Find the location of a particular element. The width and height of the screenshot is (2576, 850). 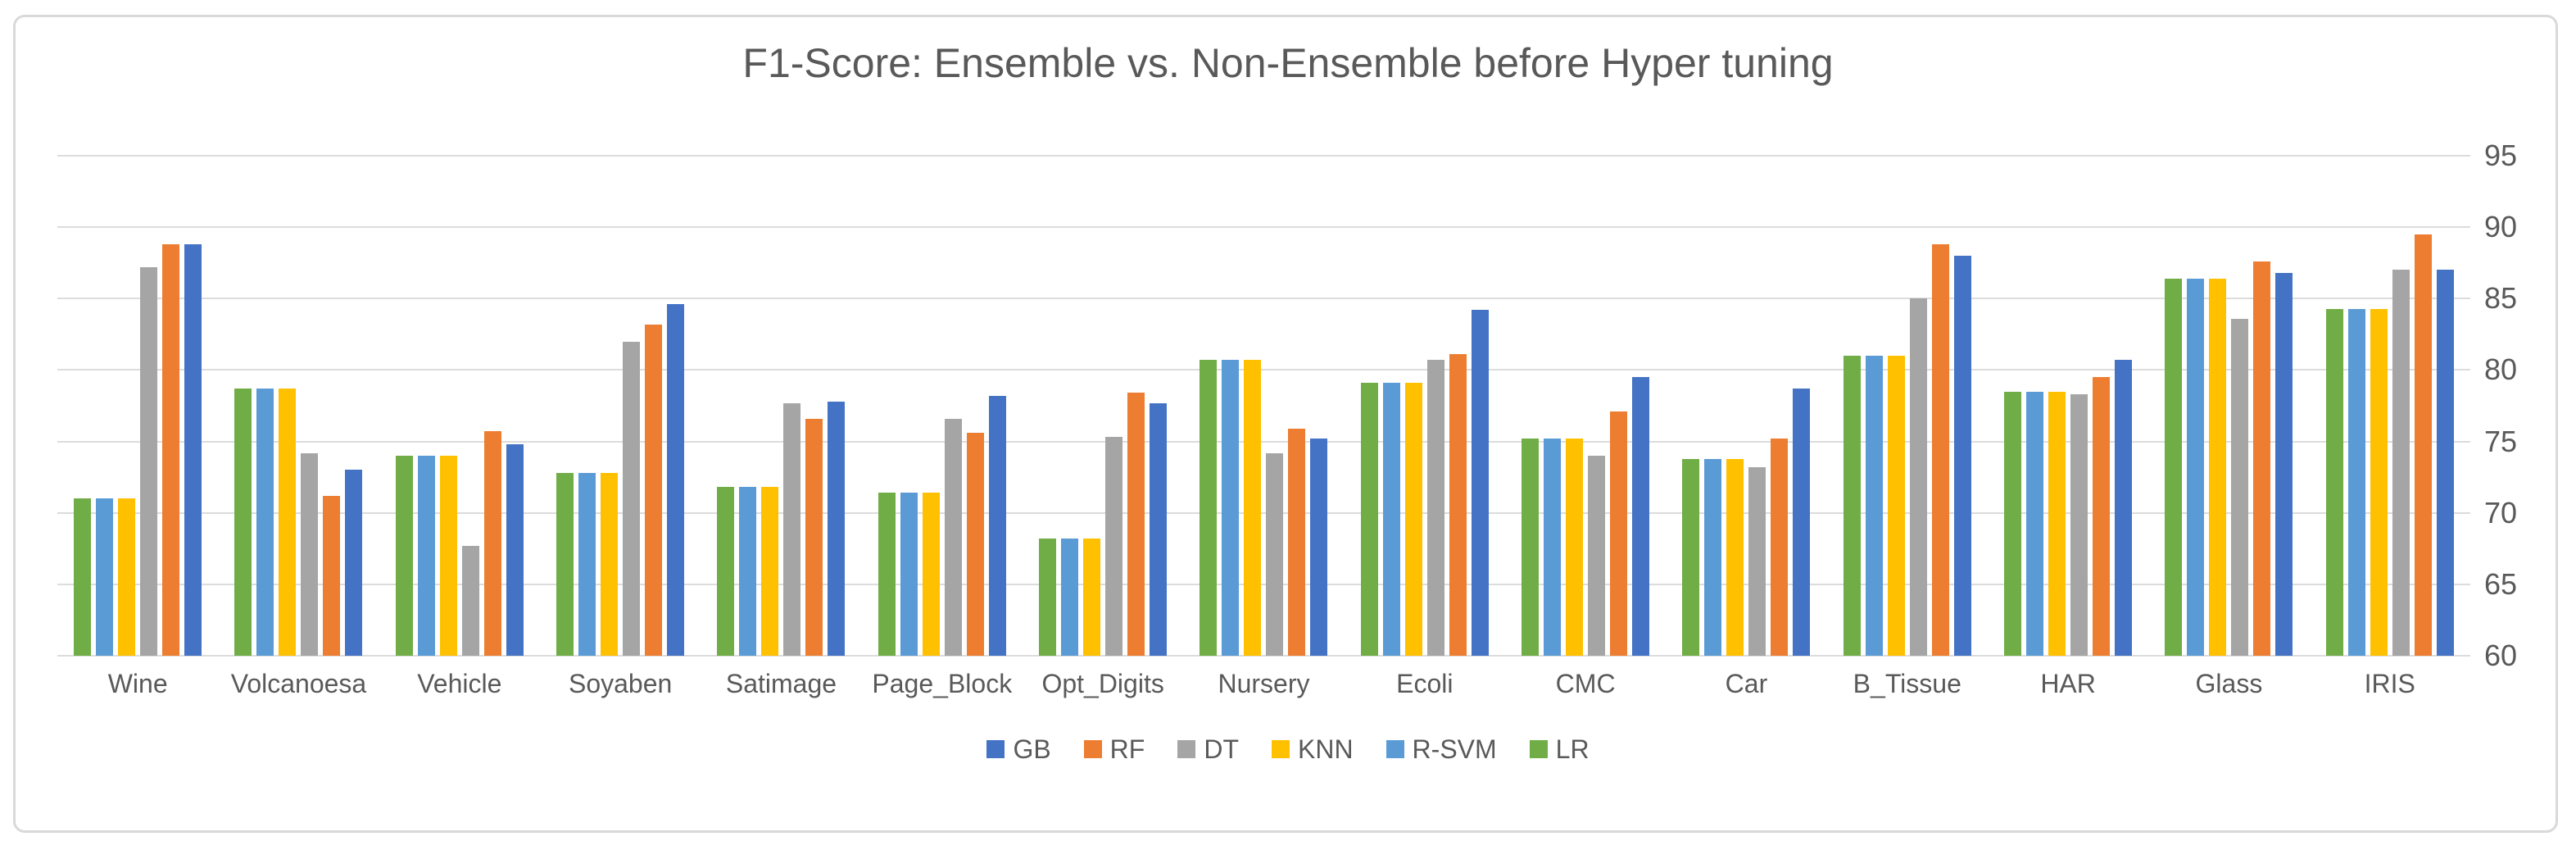

bar-r-svm-soyaben is located at coordinates (587, 564).